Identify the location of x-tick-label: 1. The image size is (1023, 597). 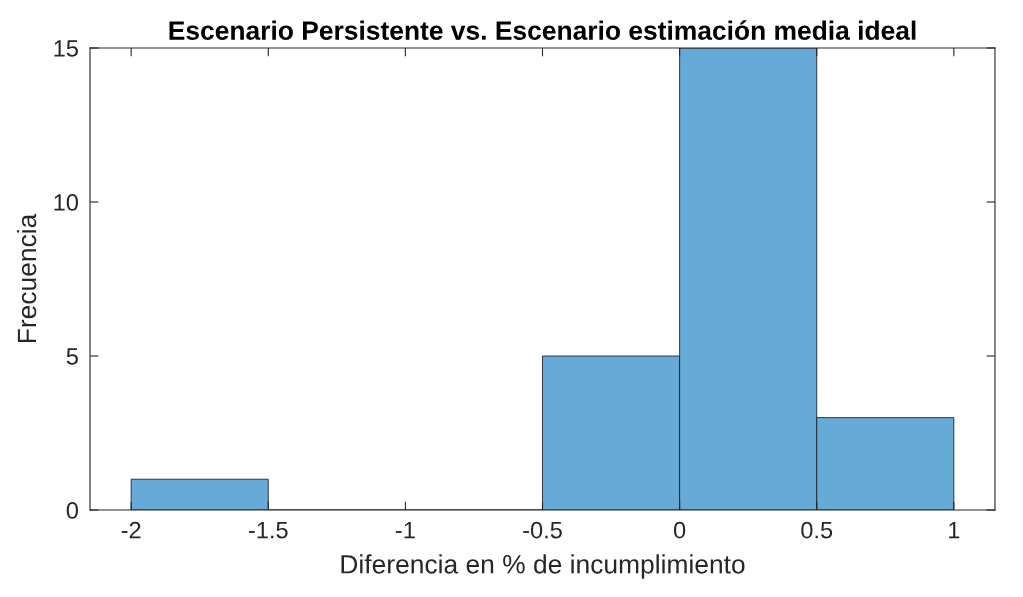
(954, 530).